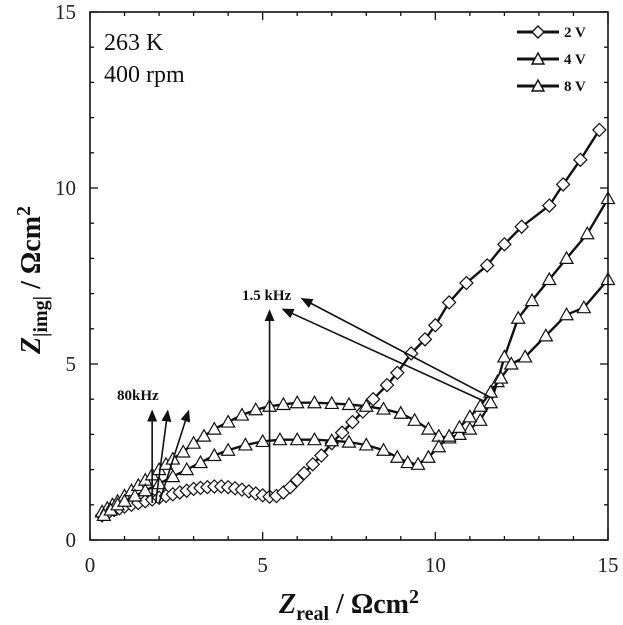 The width and height of the screenshot is (623, 625). Describe the element at coordinates (24, 211) in the screenshot. I see `y-axis-label-sup: 2` at that location.